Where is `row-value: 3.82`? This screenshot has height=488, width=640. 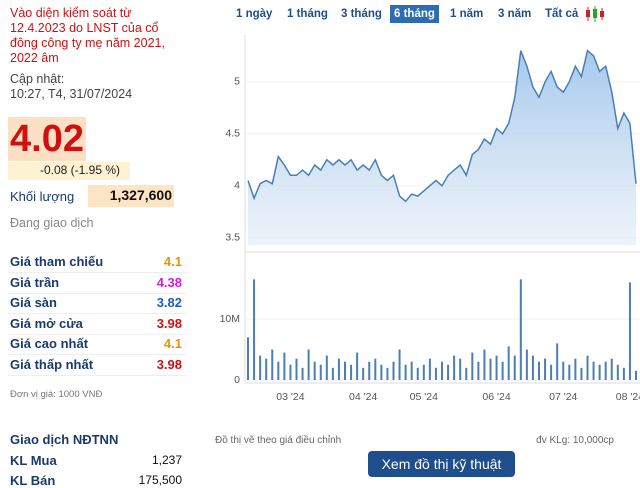
row-value: 3.82 is located at coordinates (169, 303).